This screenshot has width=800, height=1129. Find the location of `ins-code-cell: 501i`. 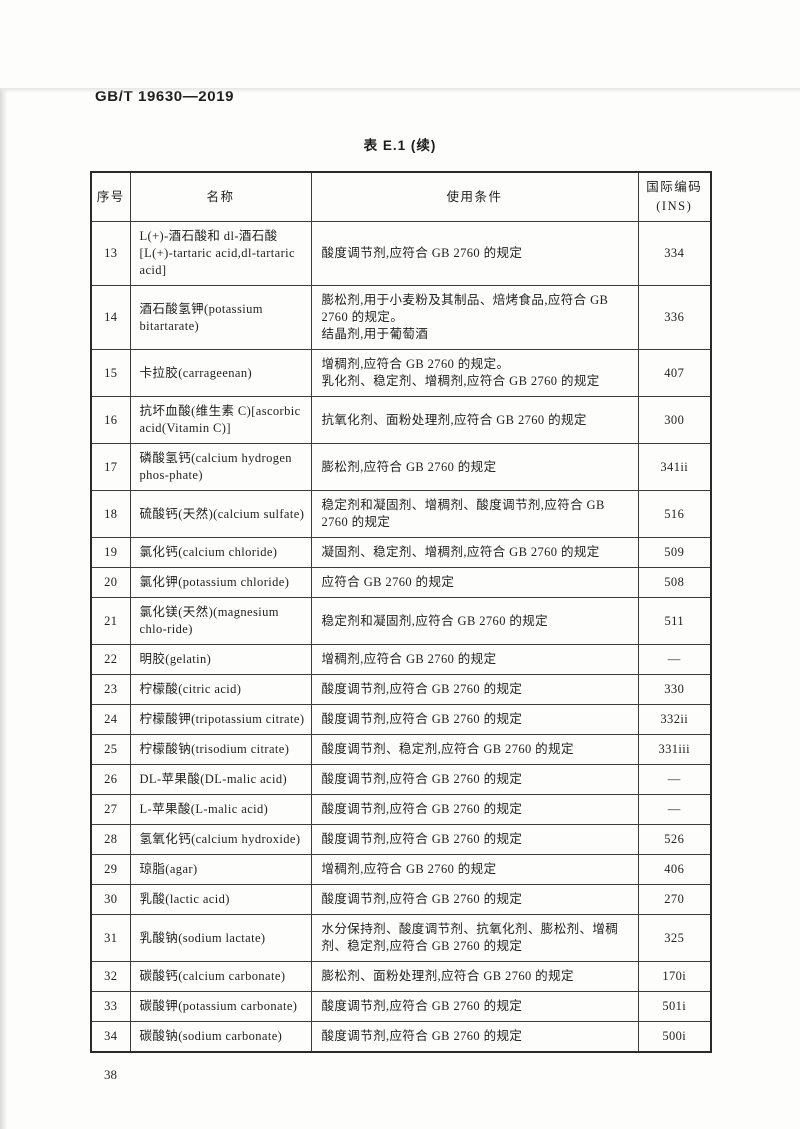

ins-code-cell: 501i is located at coordinates (674, 1006).